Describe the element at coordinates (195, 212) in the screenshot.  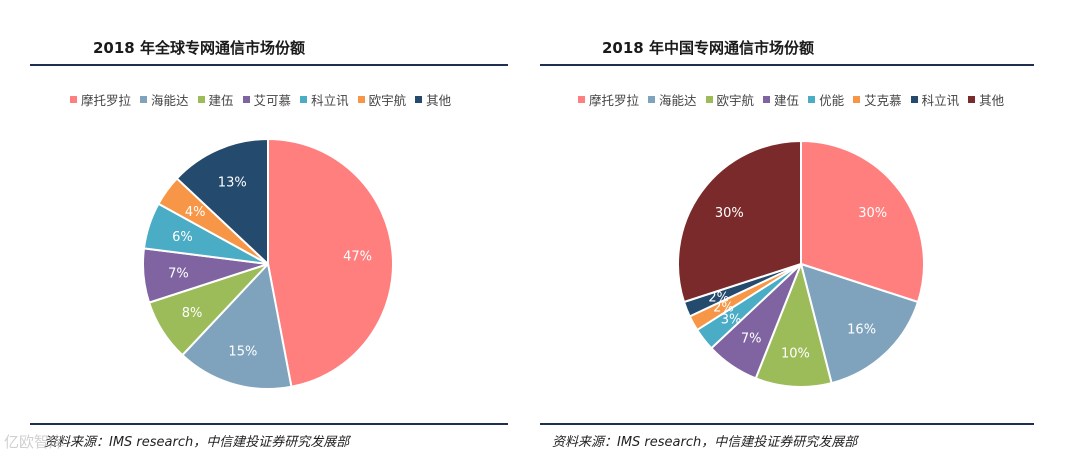
I see `slice-label: 4%` at that location.